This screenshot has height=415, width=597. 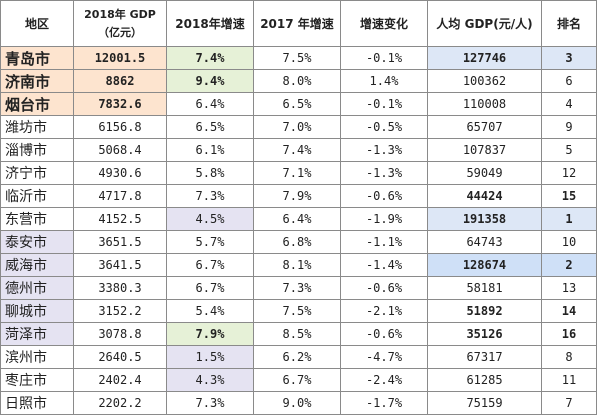 I want to click on table-row: 济南市 8862 9.4% 8.0% 1.4% 100362 6, so click(x=298, y=81).